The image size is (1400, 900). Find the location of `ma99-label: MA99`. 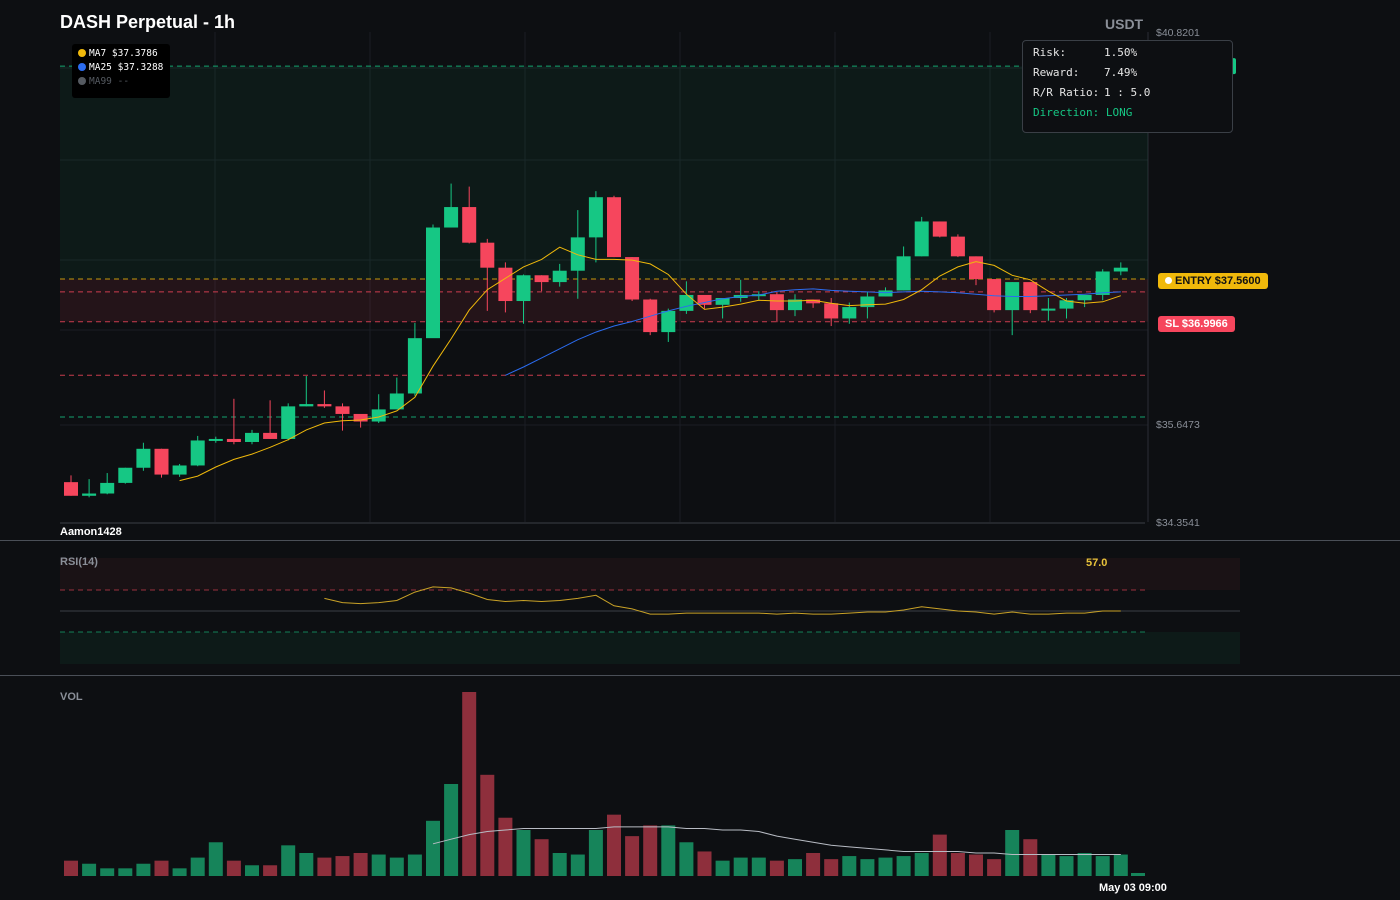

ma99-label: MA99 is located at coordinates (100, 81).